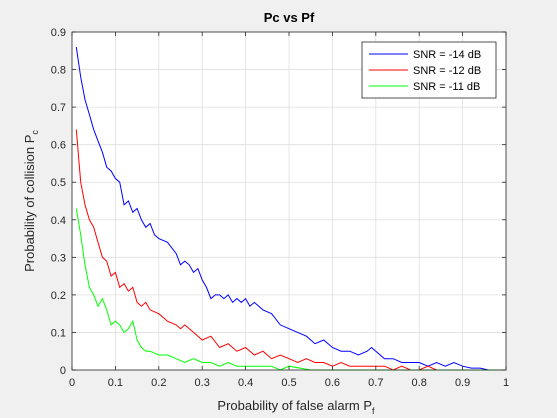 The height and width of the screenshot is (418, 557). What do you see at coordinates (446, 87) in the screenshot?
I see `legend-label-3: SNR = -11 dB` at bounding box center [446, 87].